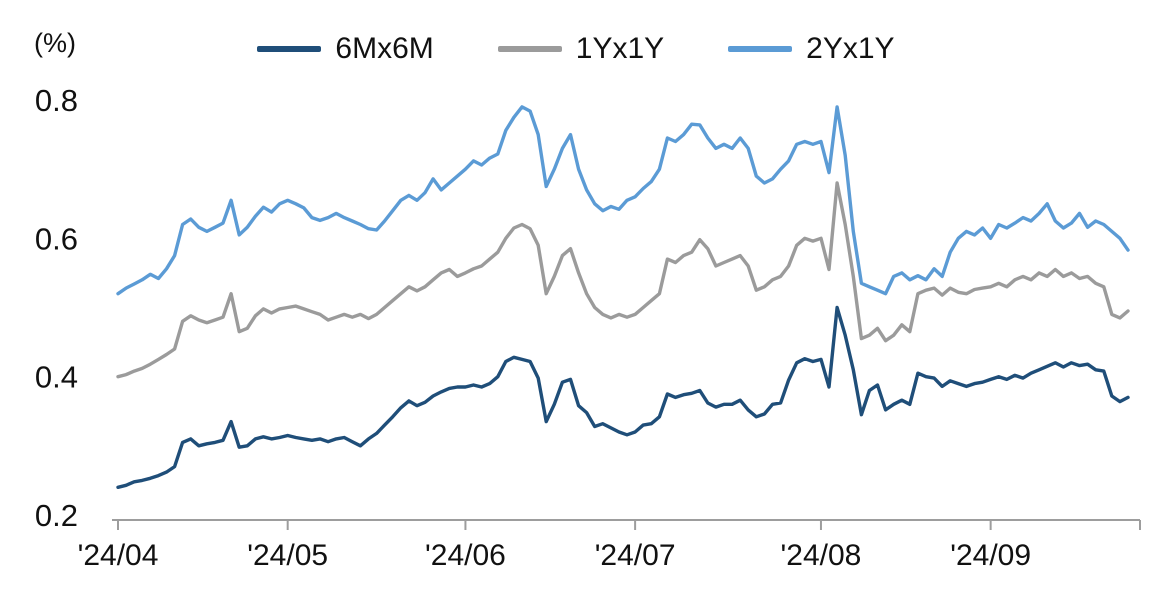  What do you see at coordinates (850, 48) in the screenshot?
I see `legend-label-2yx1y: 2Yx1Y` at bounding box center [850, 48].